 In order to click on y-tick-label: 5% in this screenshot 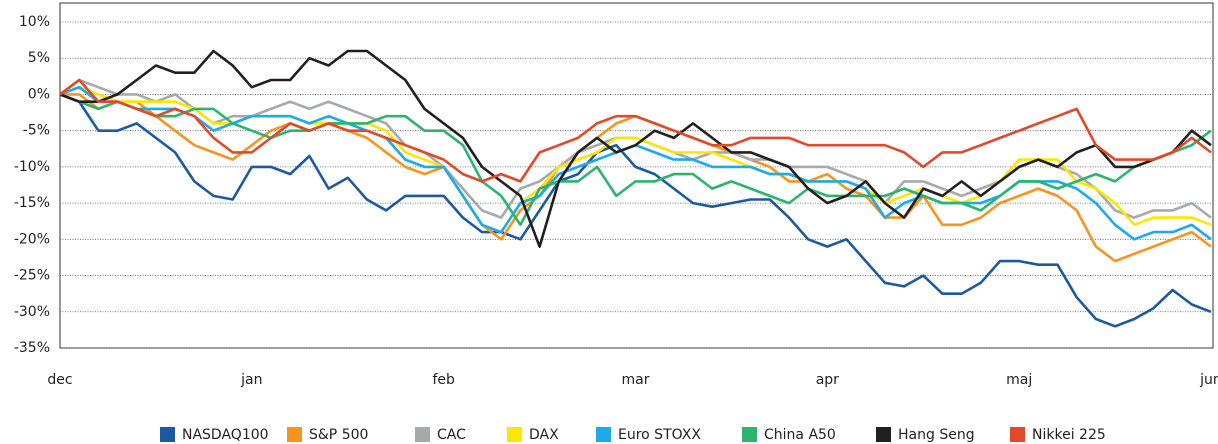, I will do `click(39, 58)`.